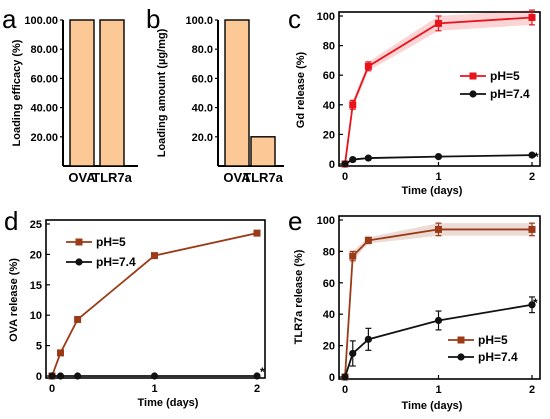 This screenshot has height=419, width=550. I want to click on y-tick-label: 40.0, so click(202, 109).